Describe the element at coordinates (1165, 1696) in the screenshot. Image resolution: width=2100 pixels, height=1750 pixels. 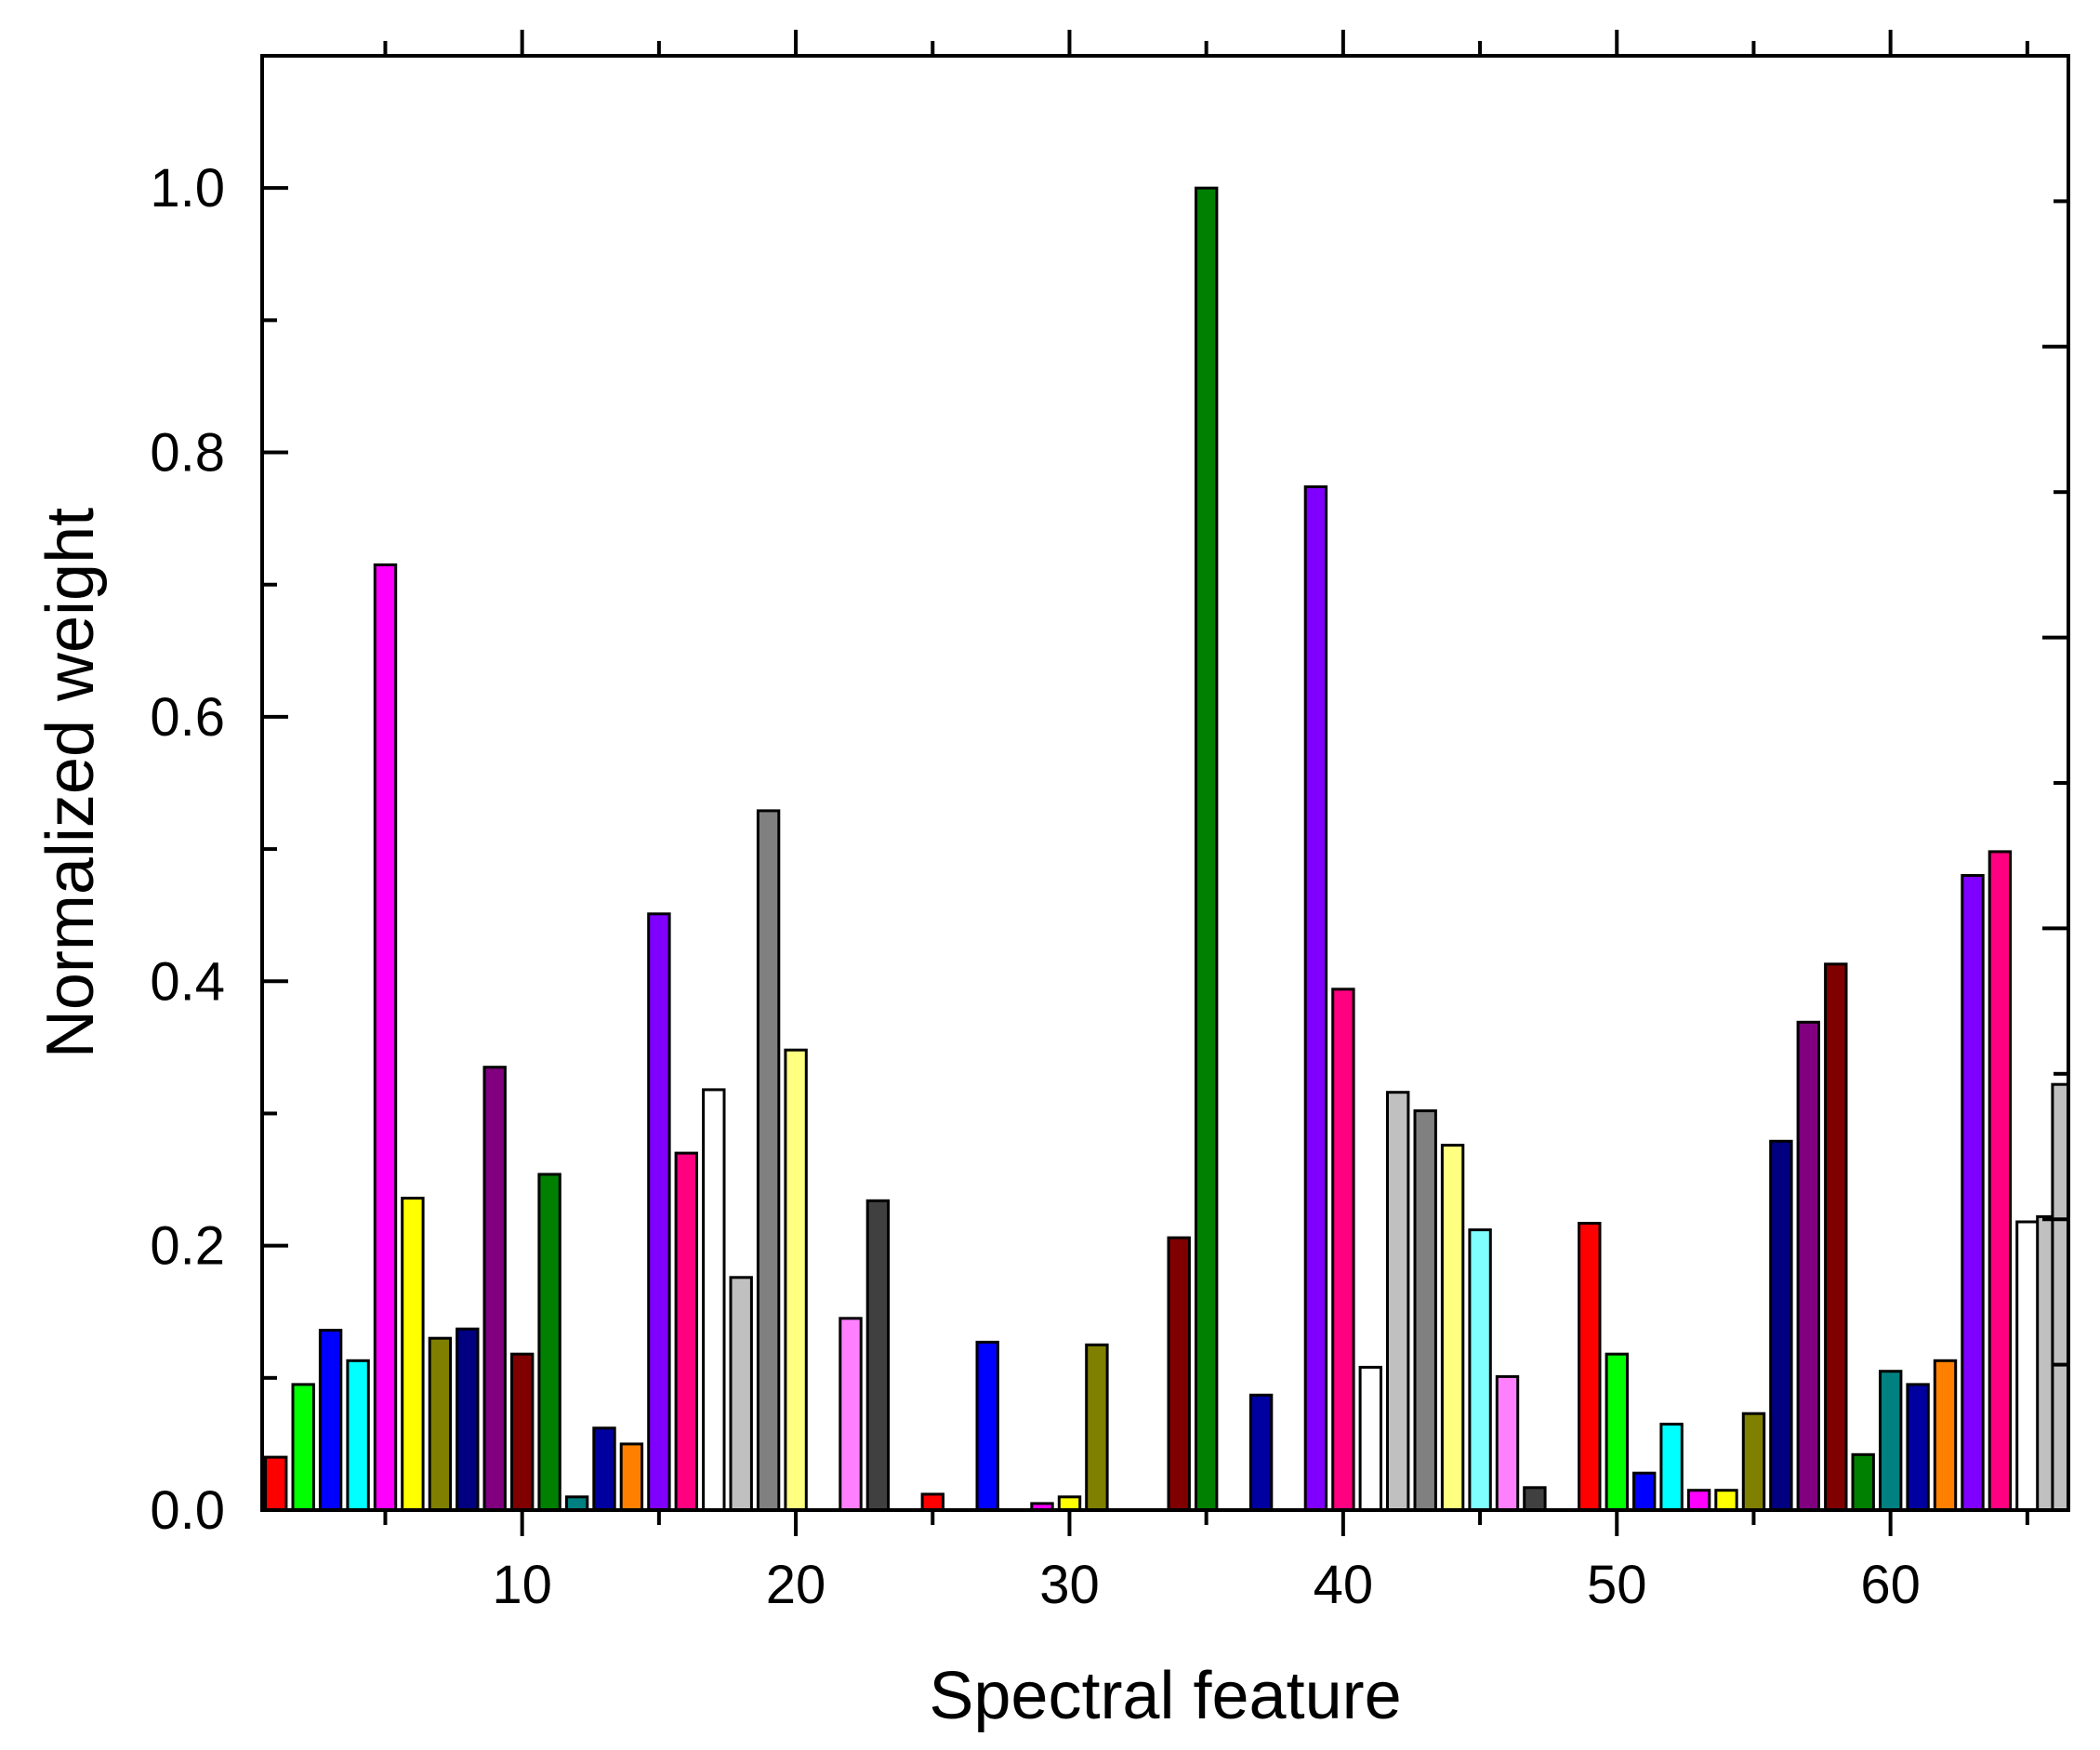
I see `x-axis-title: Spectral feature` at that location.